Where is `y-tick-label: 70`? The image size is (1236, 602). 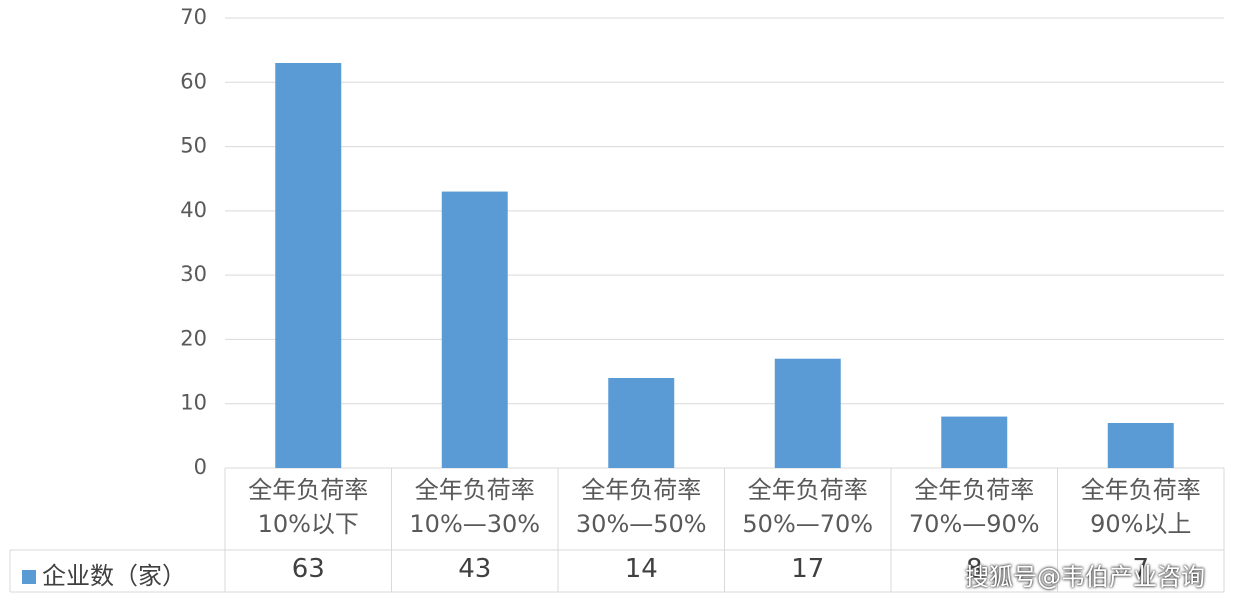 y-tick-label: 70 is located at coordinates (193, 17).